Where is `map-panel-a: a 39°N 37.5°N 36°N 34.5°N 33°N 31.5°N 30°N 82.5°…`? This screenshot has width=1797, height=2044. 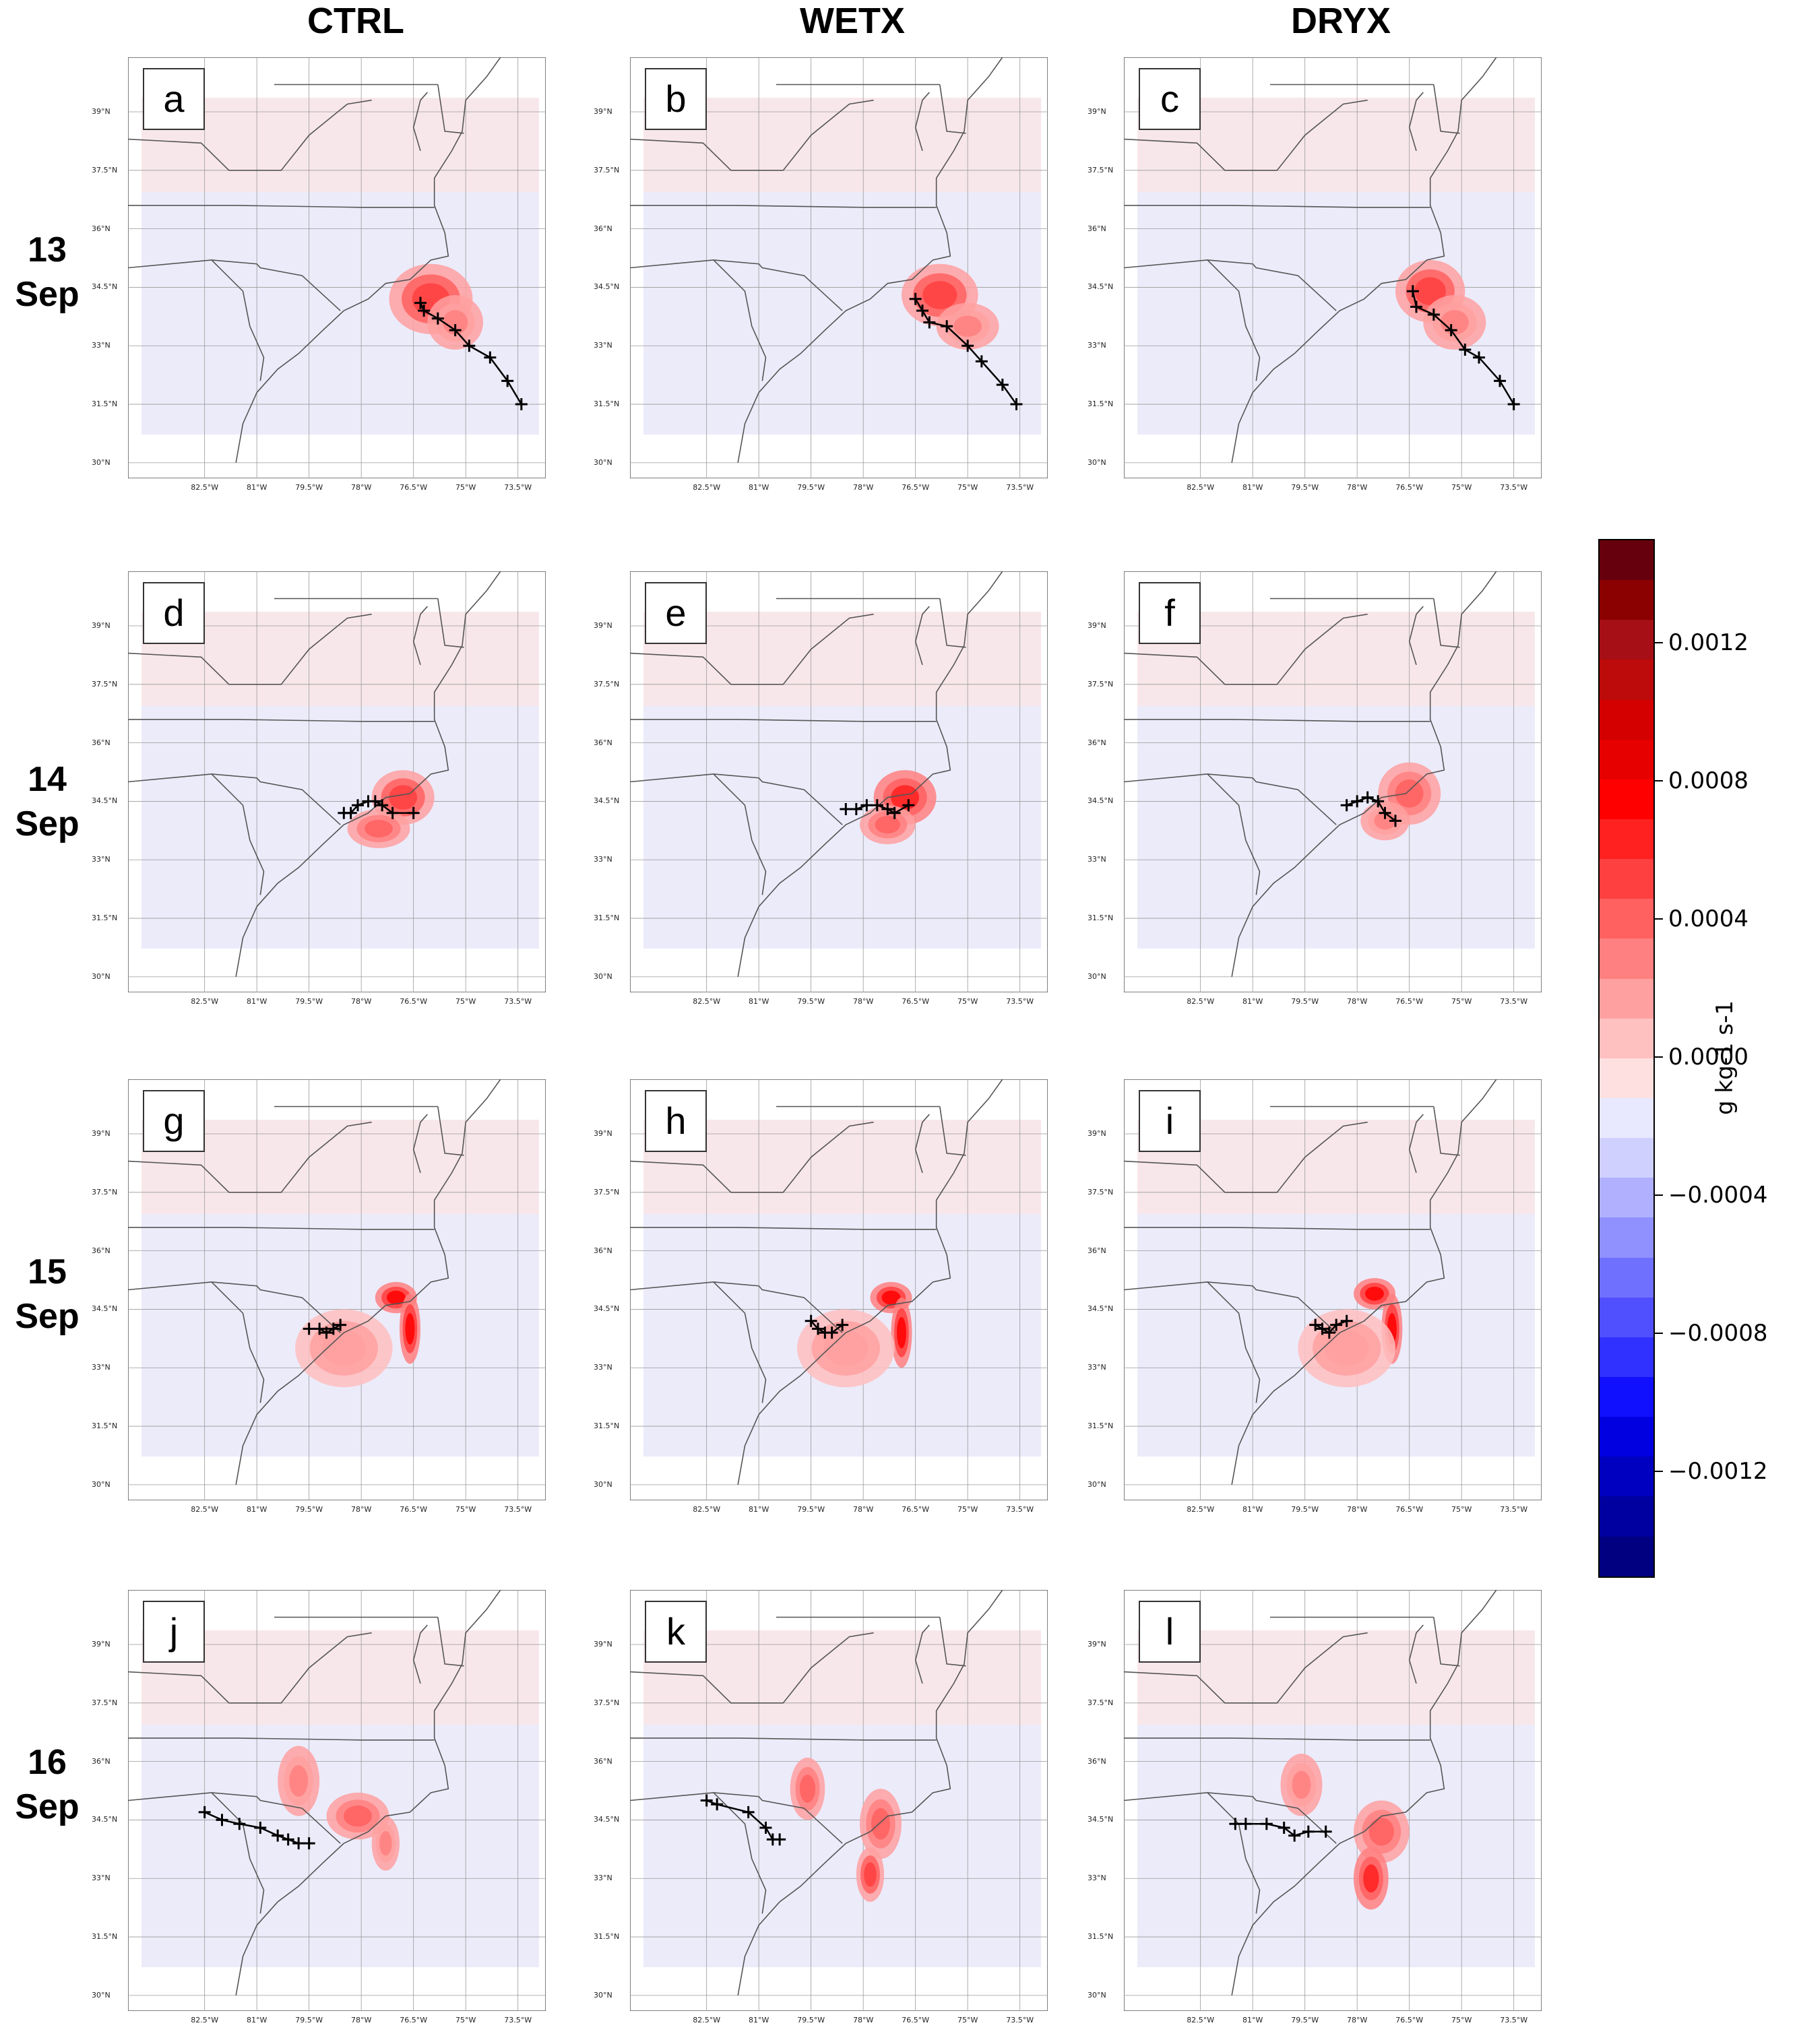 map-panel-a: a 39°N 37.5°N 36°N 34.5°N 33°N 31.5°N 30°N 82.5°… is located at coordinates (319, 274).